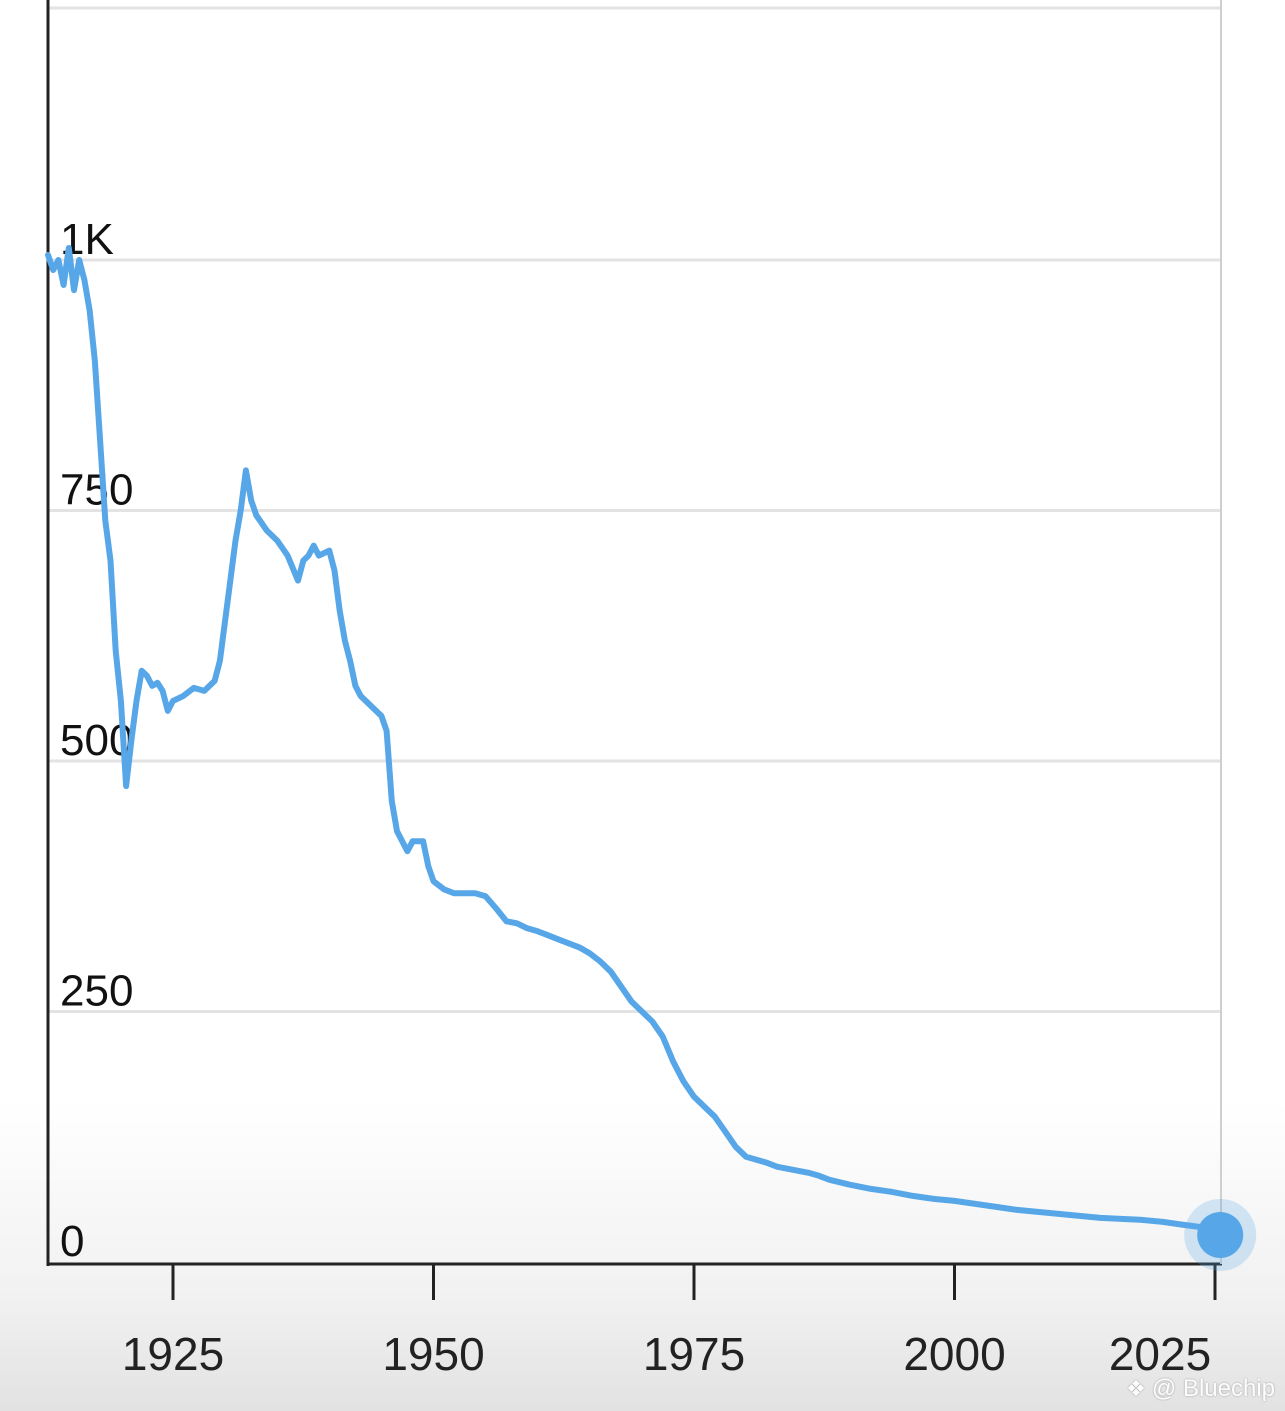 The height and width of the screenshot is (1411, 1285). Describe the element at coordinates (1220, 1234) in the screenshot. I see `end-point-marker` at that location.